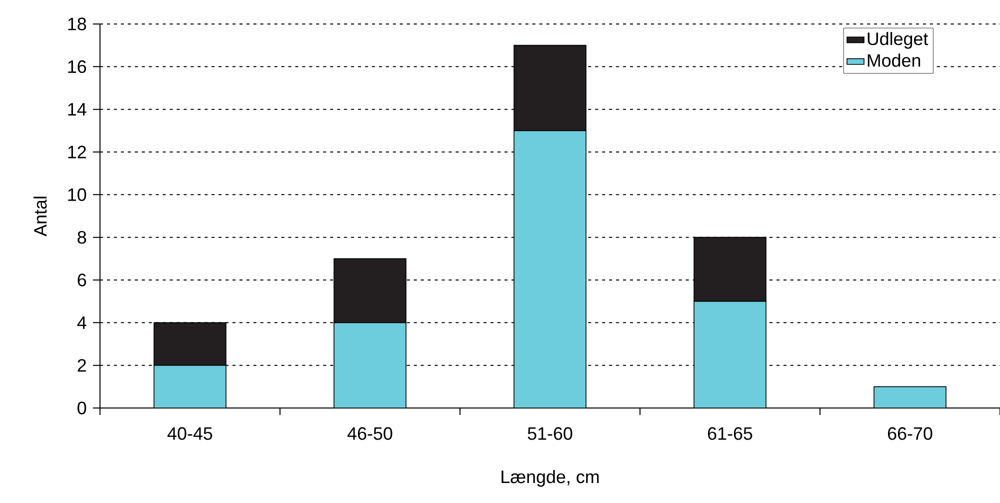  I want to click on x-axis-title: Længde, cm, so click(550, 478).